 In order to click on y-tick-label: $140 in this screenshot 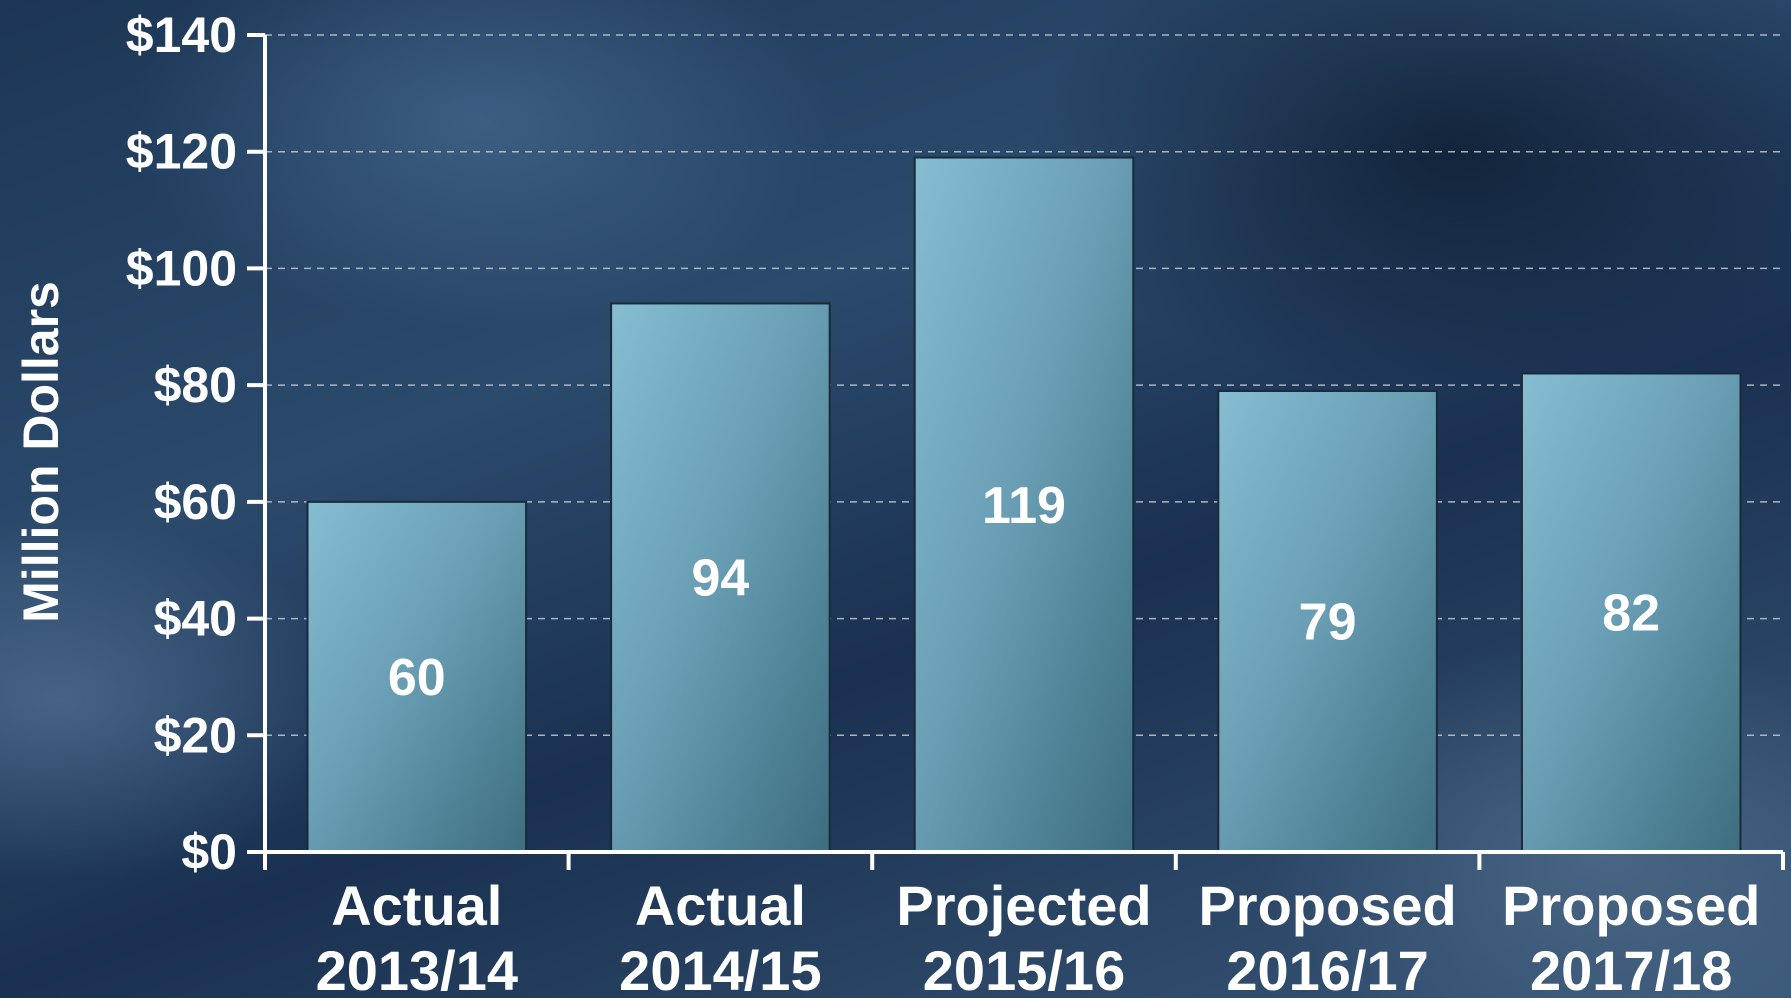, I will do `click(181, 35)`.